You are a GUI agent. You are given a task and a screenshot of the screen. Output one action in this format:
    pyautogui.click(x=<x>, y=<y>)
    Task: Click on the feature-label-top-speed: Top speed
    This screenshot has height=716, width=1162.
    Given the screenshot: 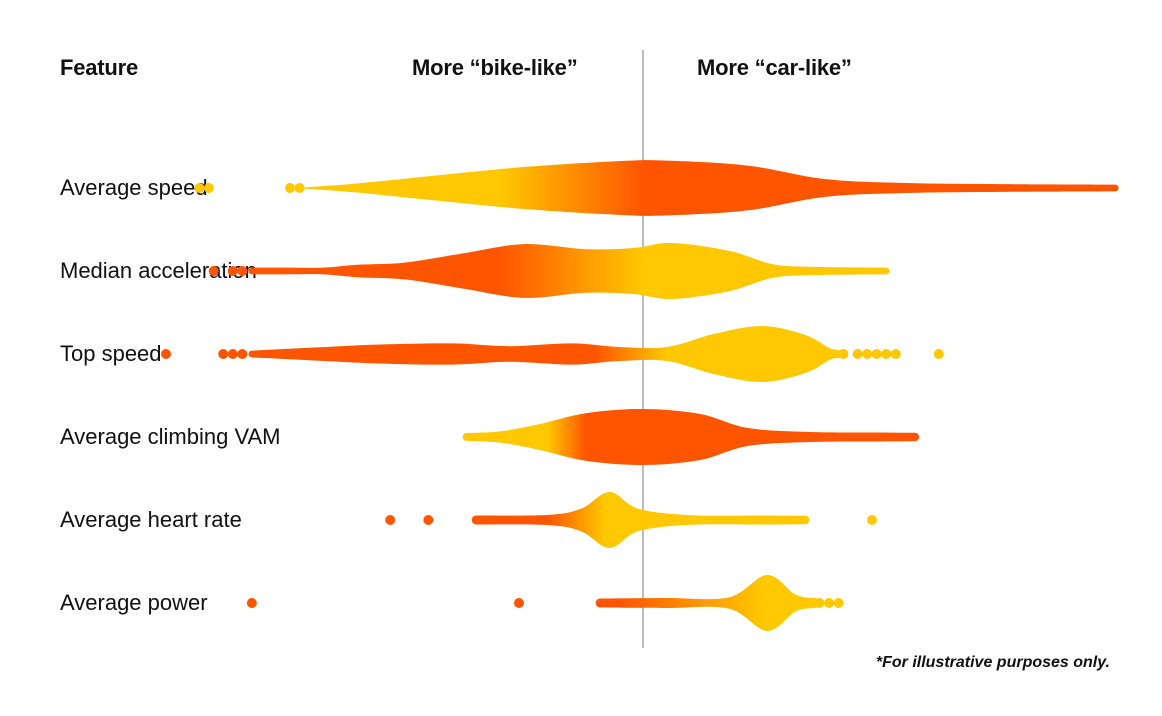 What is the action you would take?
    pyautogui.click(x=111, y=353)
    